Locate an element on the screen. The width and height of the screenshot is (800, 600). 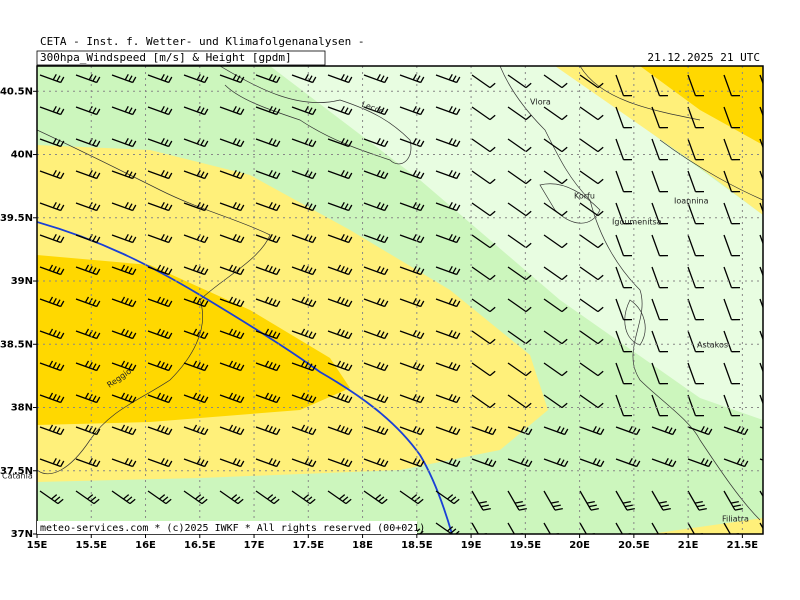
valid-time: 21.12.2025 21 UTC is located at coordinates (703, 57).